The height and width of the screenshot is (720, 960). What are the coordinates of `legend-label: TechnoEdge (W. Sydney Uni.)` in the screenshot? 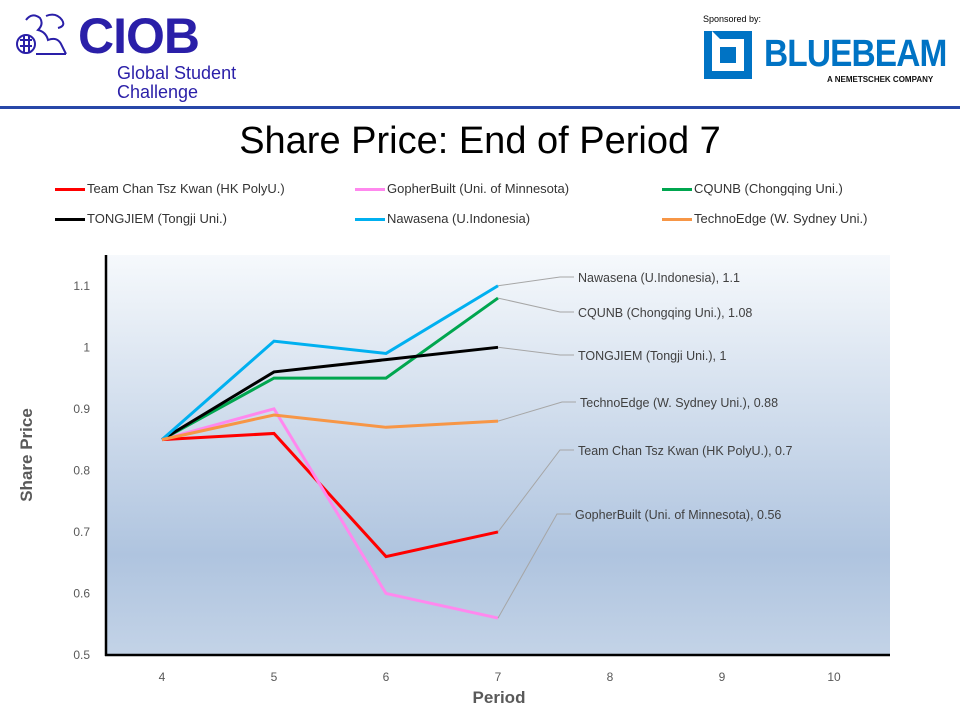 It's located at (781, 218).